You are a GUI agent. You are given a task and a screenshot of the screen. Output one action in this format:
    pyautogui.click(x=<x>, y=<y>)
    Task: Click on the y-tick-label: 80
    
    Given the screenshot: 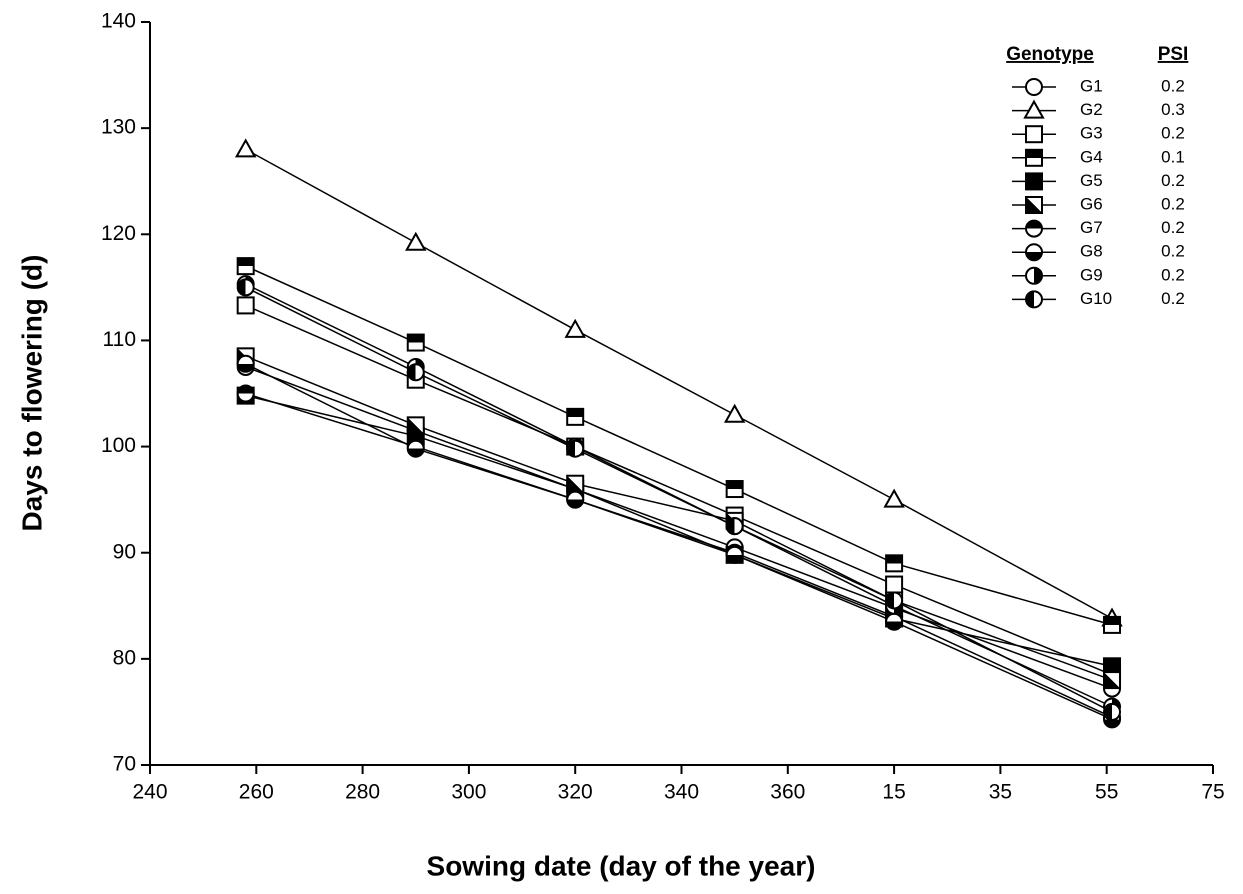 What is the action you would take?
    pyautogui.click(x=124, y=657)
    